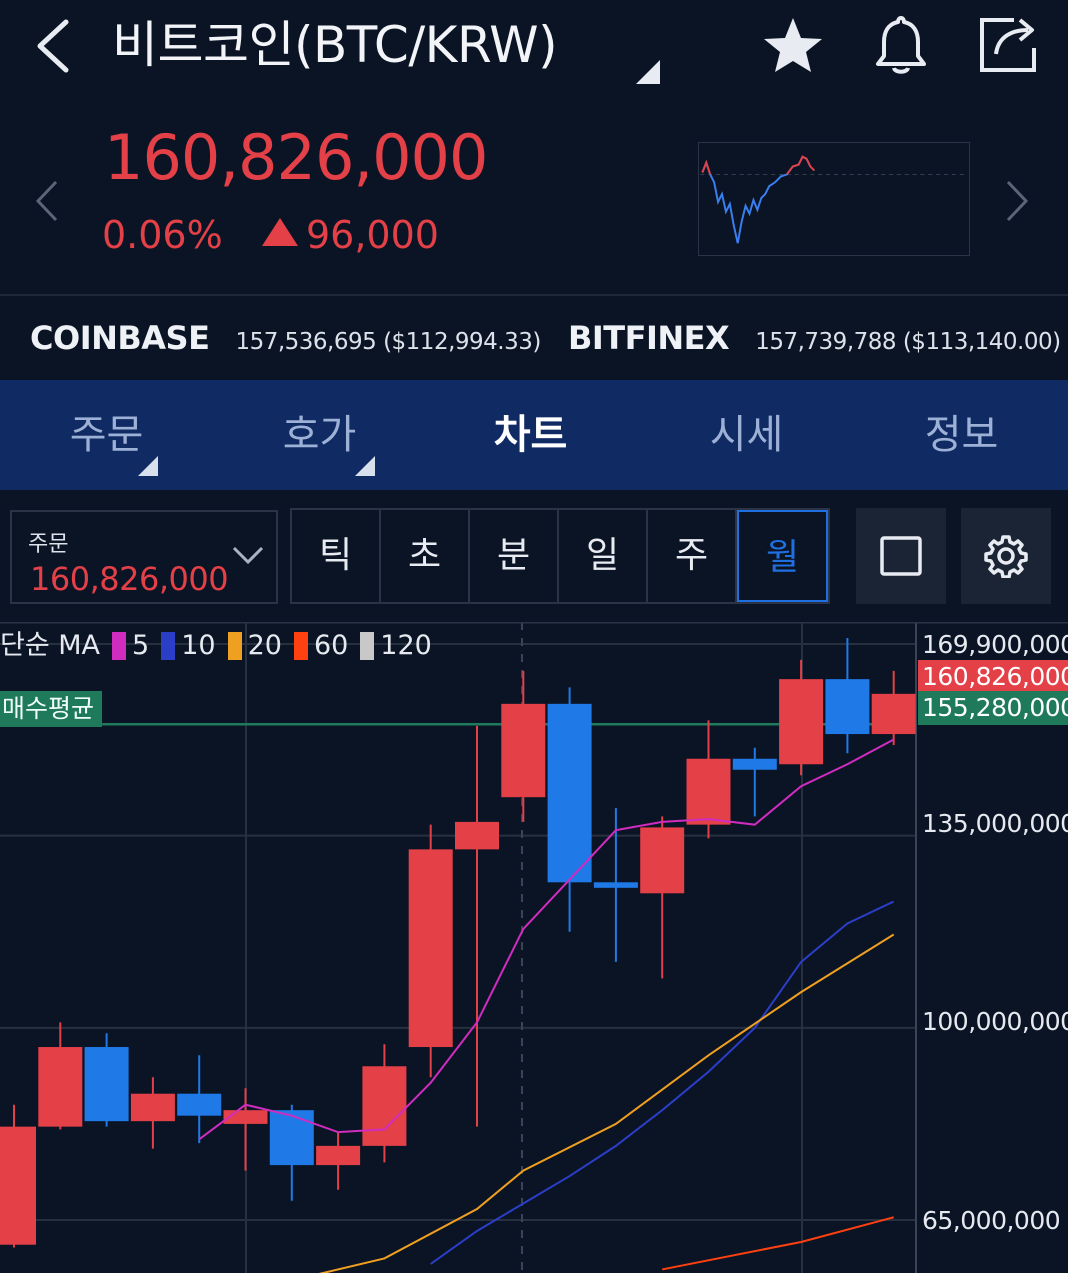  What do you see at coordinates (995, 823) in the screenshot?
I see `y-tick-label: 135,000,000` at bounding box center [995, 823].